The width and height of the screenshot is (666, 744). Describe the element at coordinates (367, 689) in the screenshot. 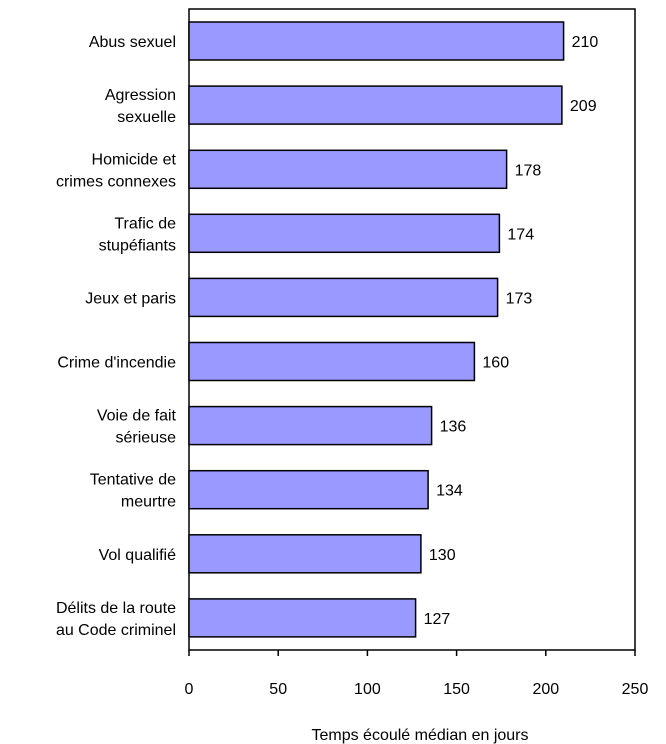

I see `x-tick-label: 100` at that location.